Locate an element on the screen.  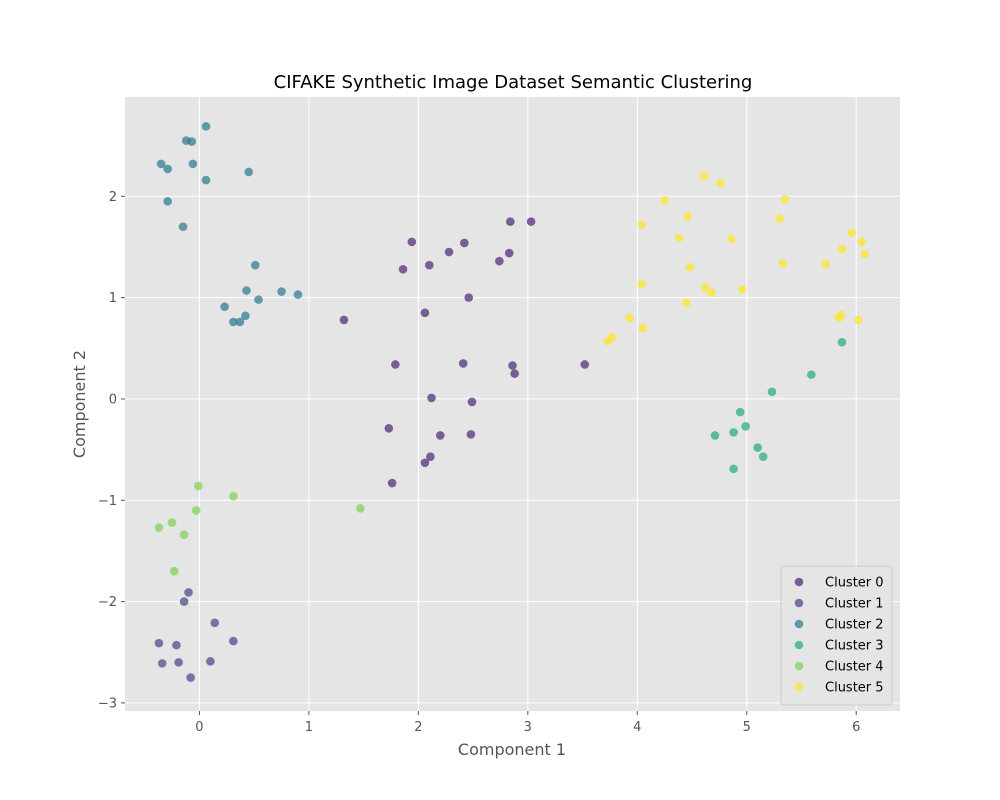
legend-label-1: Cluster 1 is located at coordinates (854, 604).